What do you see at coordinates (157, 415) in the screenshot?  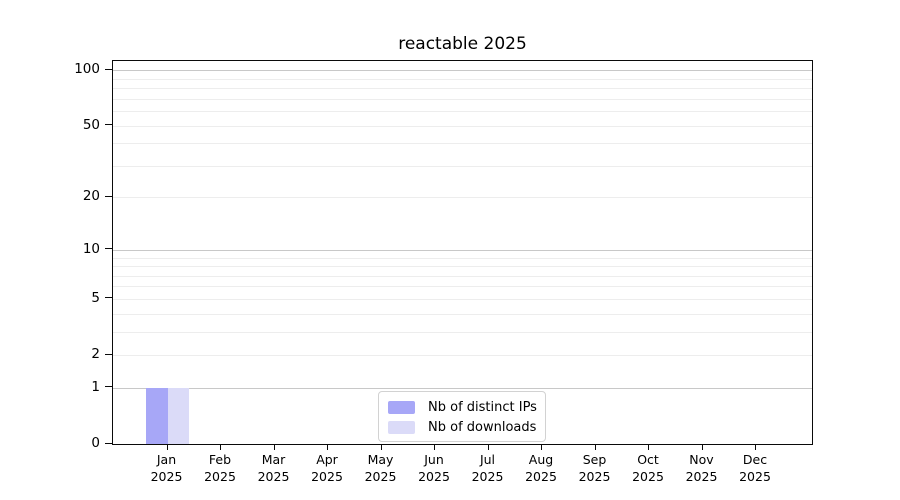 I see `bar-distinct-ips` at bounding box center [157, 415].